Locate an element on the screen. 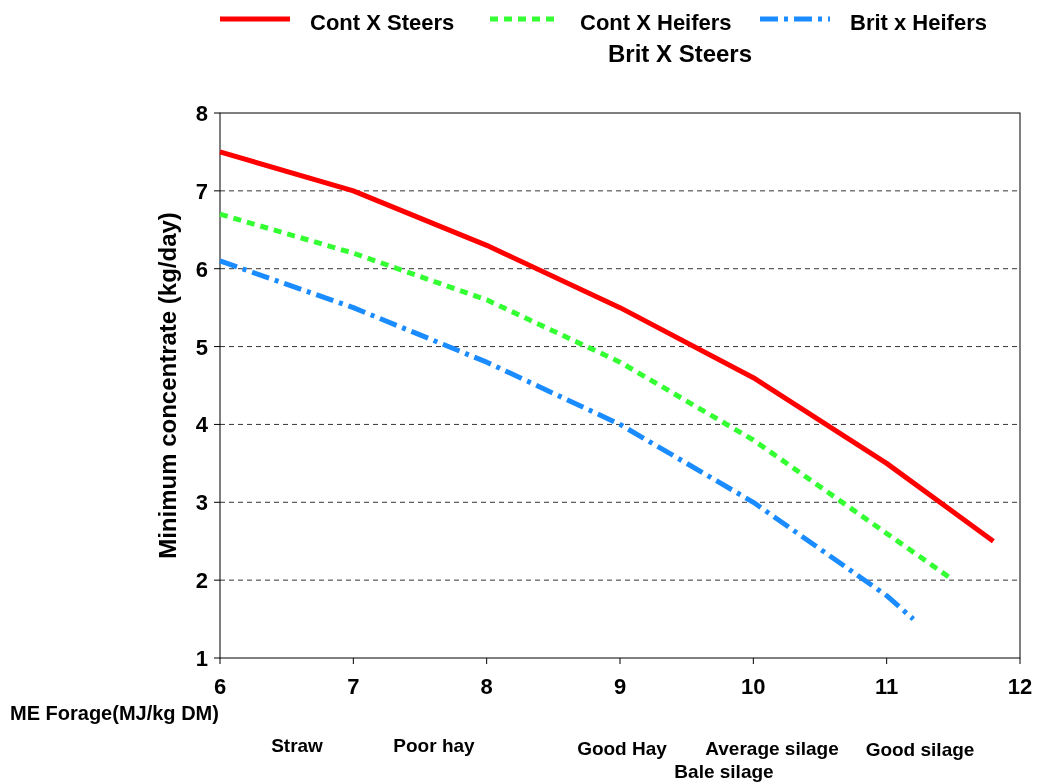 The height and width of the screenshot is (782, 1037). x-tick-label: 7 is located at coordinates (353, 686).